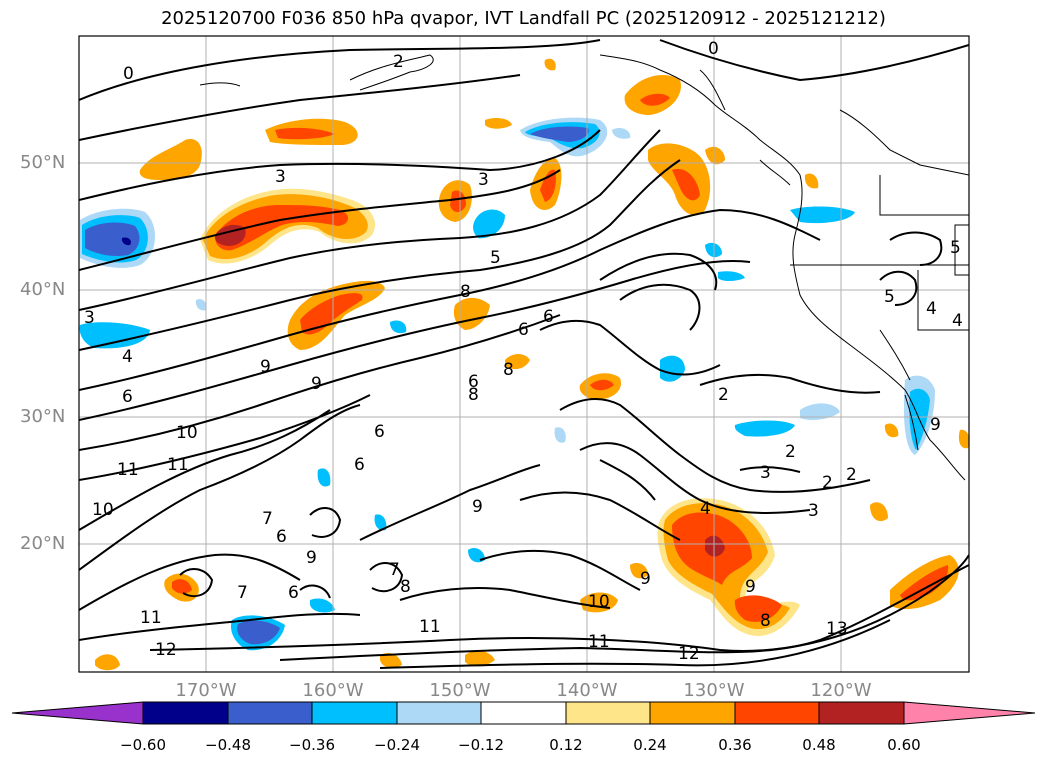  I want to click on colorbar-tick-label: −0.48, so click(228, 745).